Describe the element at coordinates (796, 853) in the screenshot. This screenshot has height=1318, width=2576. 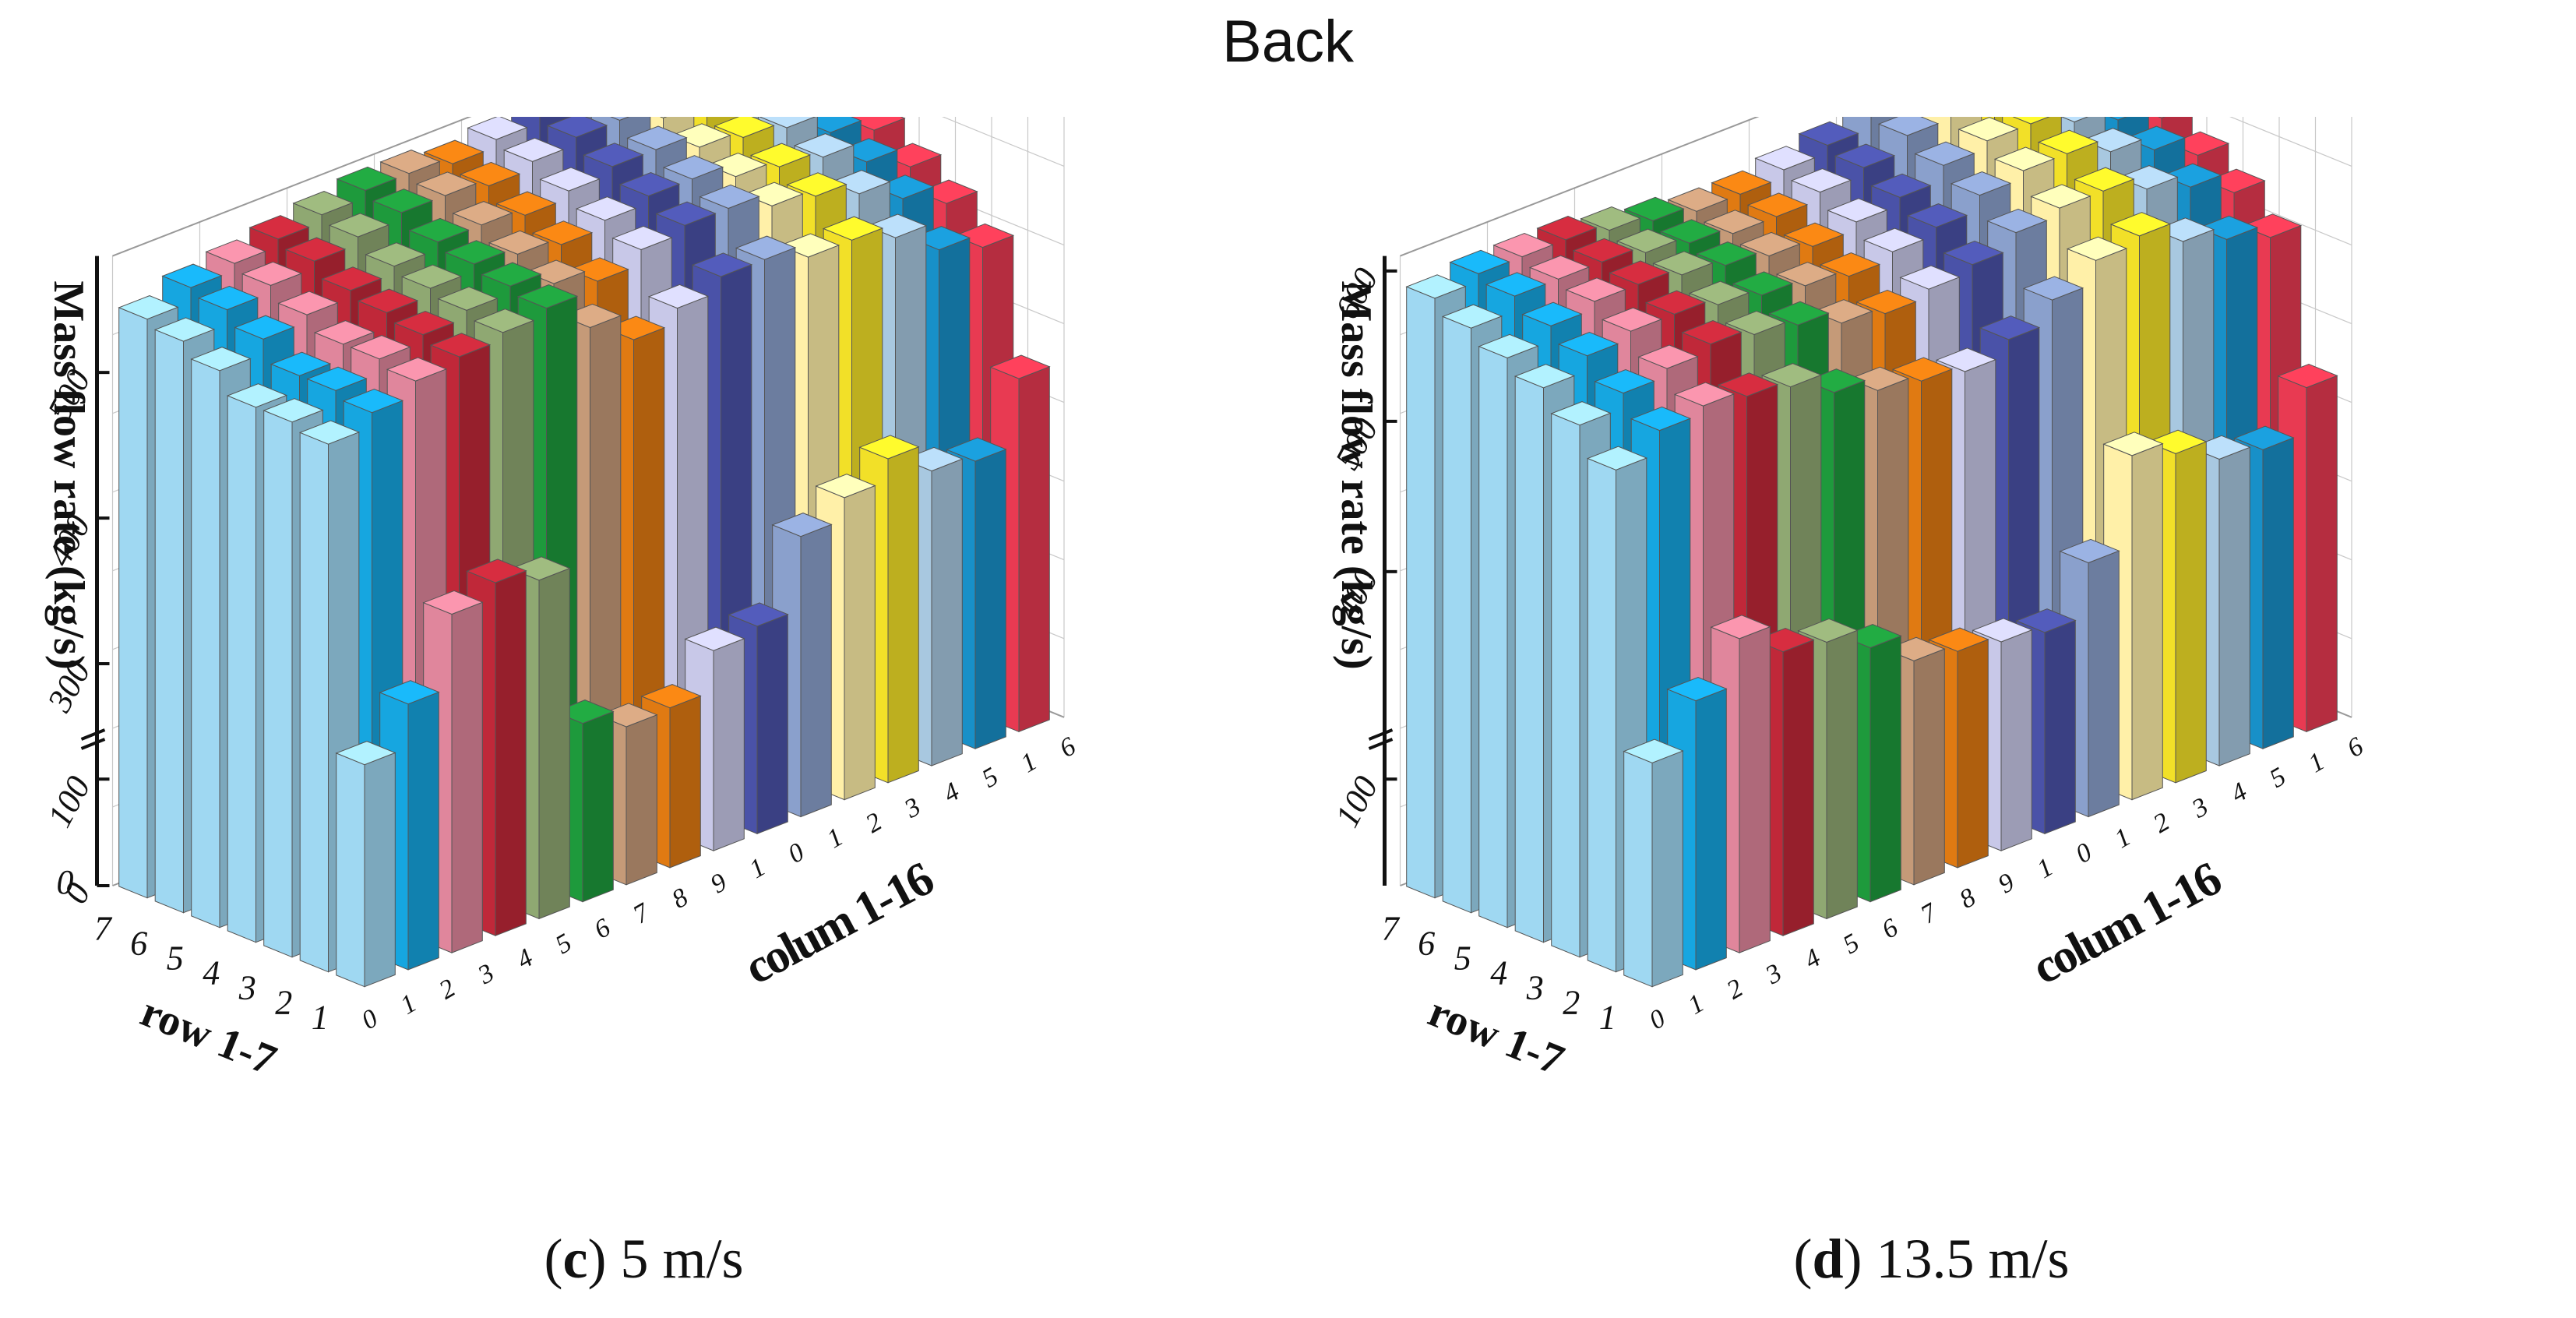
I see `column-tick-label: 0` at that location.